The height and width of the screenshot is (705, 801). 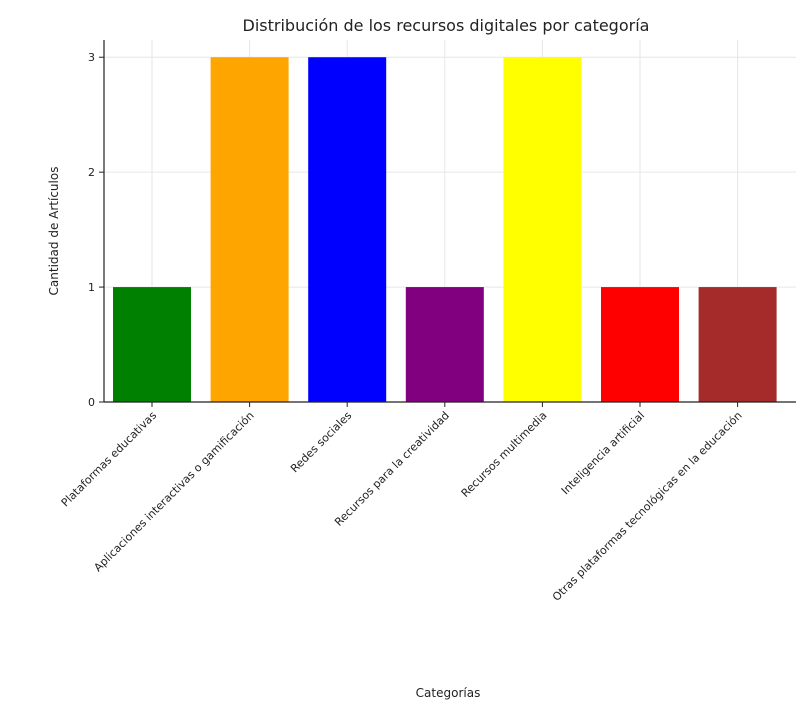 What do you see at coordinates (54, 231) in the screenshot?
I see `y-axis-label: Cantidad de Artículos` at bounding box center [54, 231].